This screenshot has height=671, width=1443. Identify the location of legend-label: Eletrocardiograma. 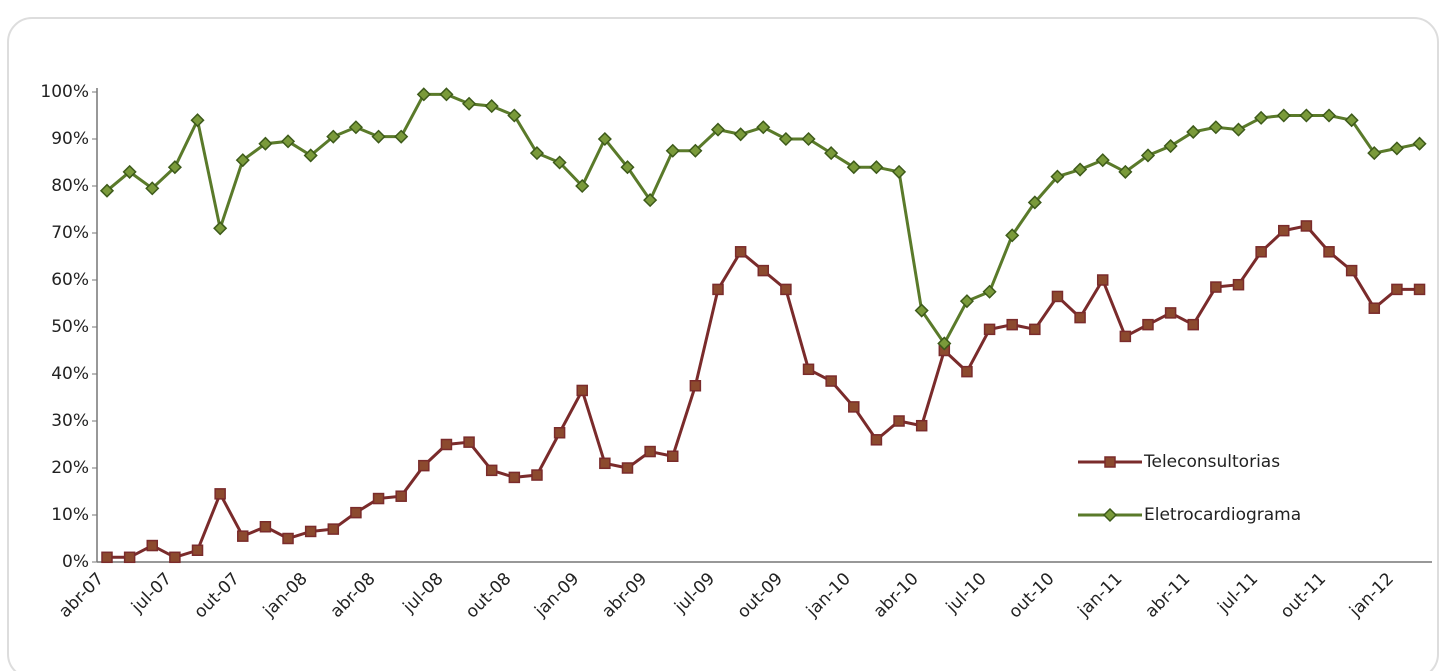
(1222, 515).